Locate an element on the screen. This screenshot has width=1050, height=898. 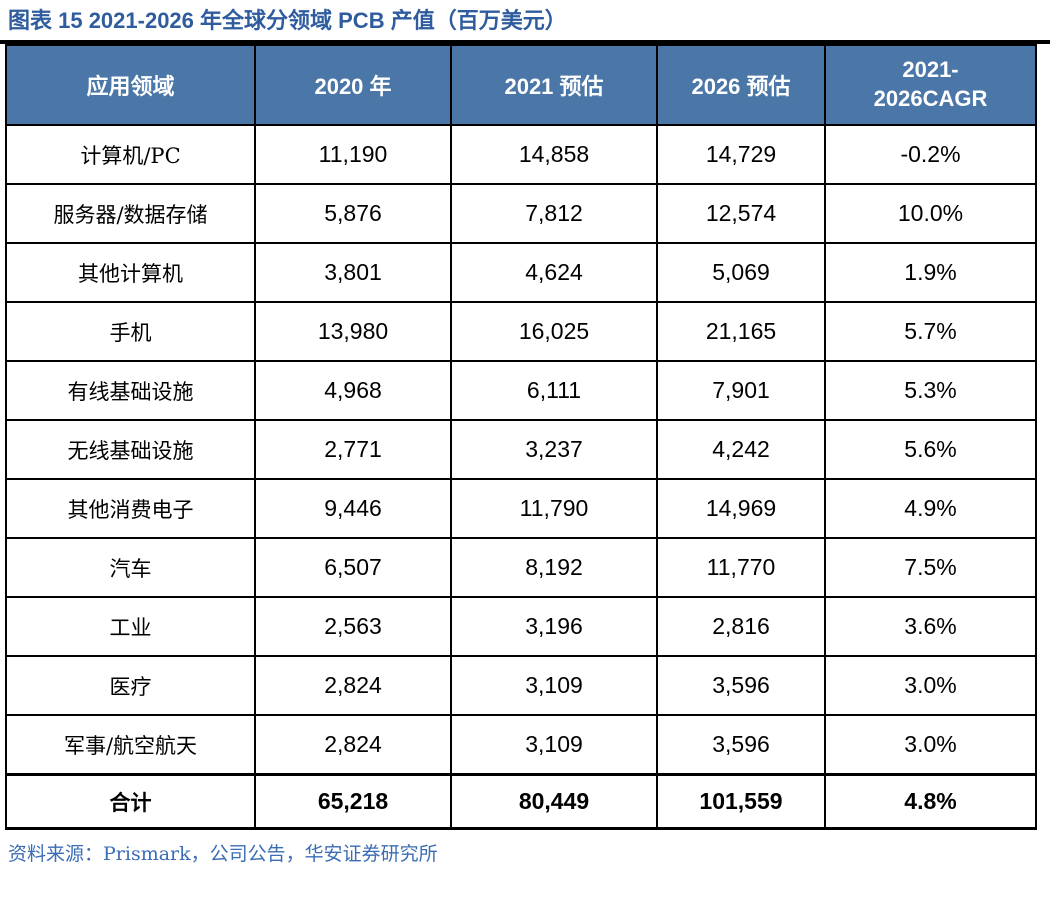
row-label: 其他计算机 is located at coordinates (130, 272).